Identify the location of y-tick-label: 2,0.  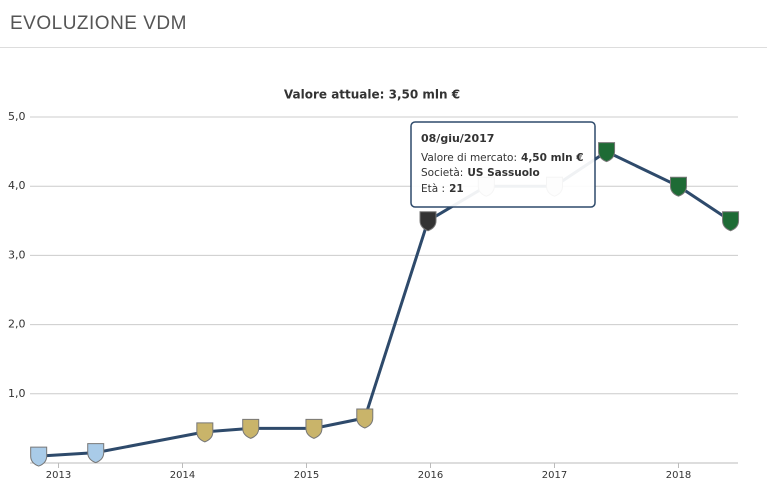
(17, 324).